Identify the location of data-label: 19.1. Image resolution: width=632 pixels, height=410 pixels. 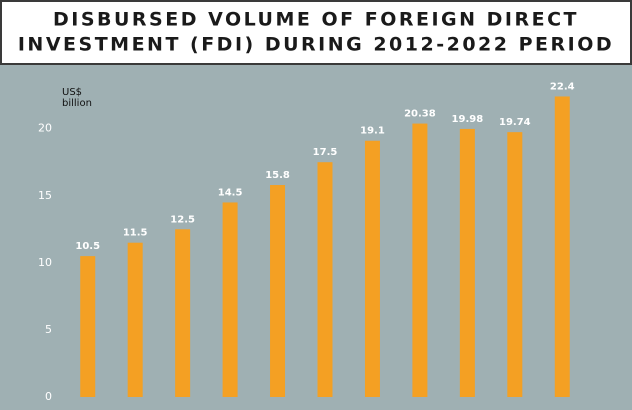
(372, 131).